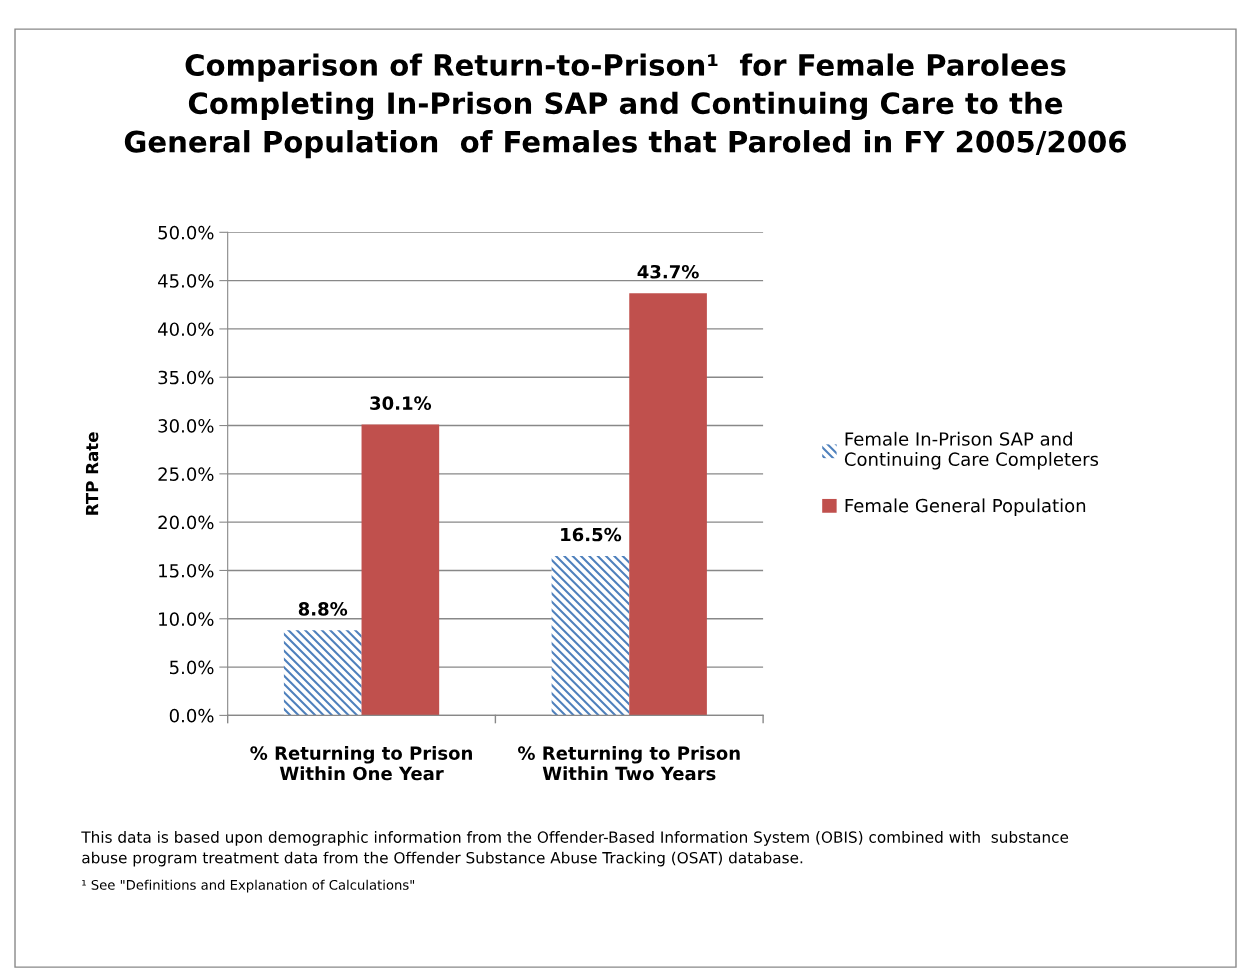 The height and width of the screenshot is (972, 1251). Describe the element at coordinates (186, 377) in the screenshot. I see `y-tick-label: 35.0%` at that location.